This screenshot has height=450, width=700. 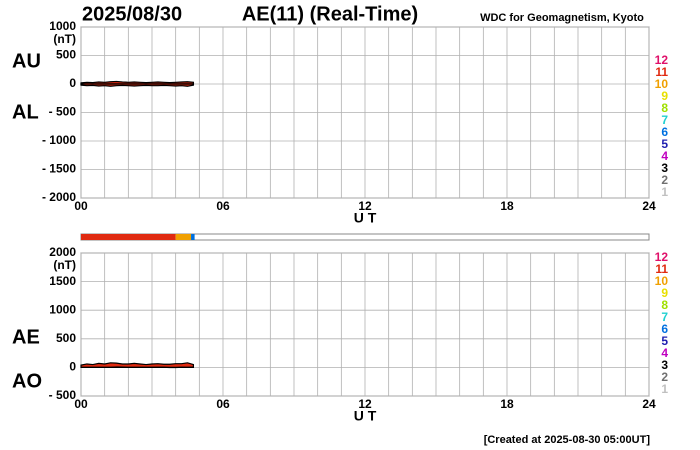 What do you see at coordinates (27, 381) in the screenshot?
I see `series-label: AO` at bounding box center [27, 381].